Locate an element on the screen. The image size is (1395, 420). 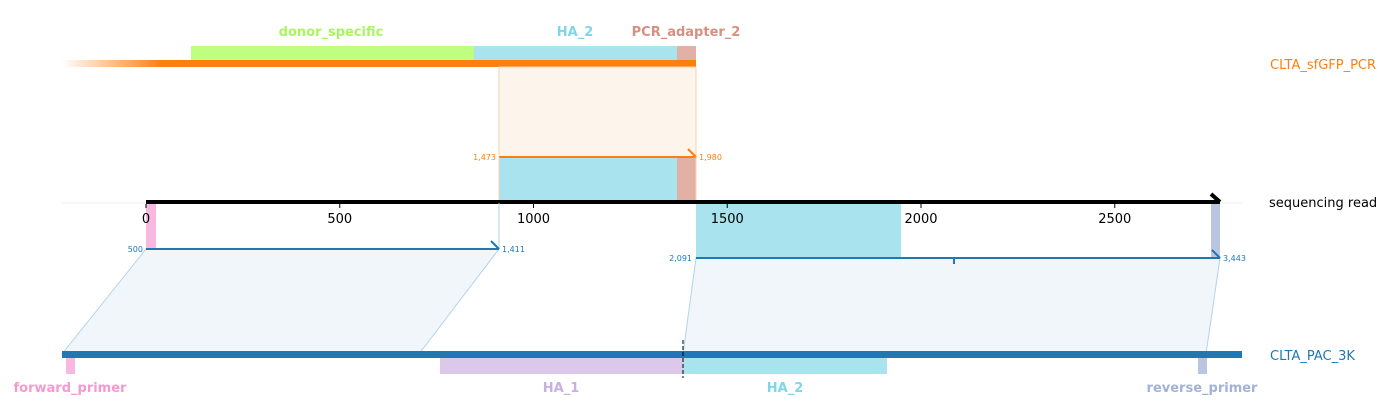
top-feature-ha-2-label: HA_2 is located at coordinates (575, 32).